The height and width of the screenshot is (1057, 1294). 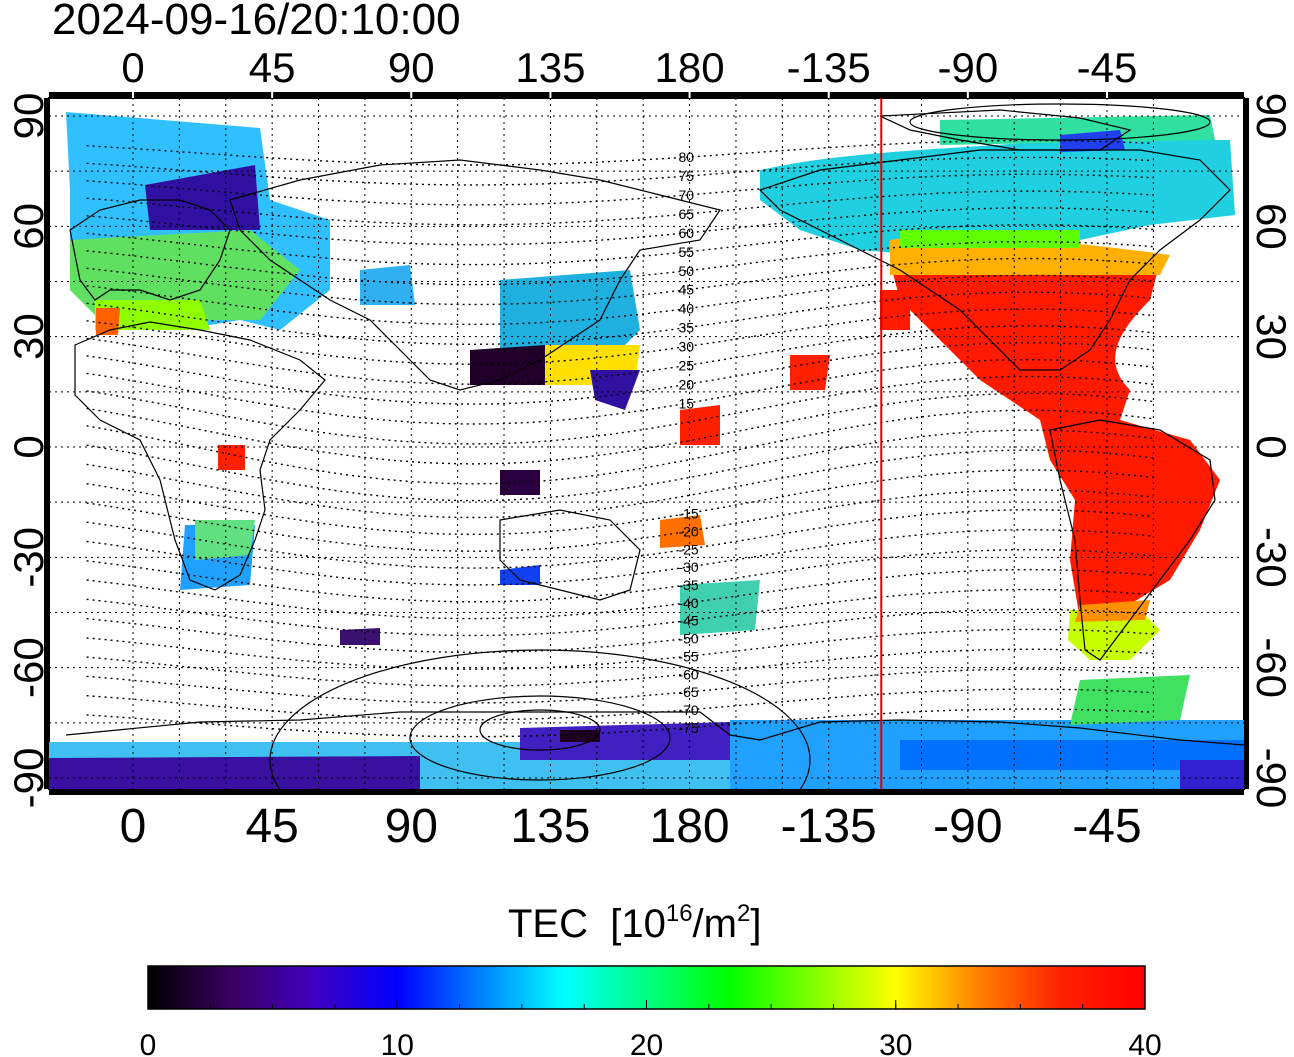 What do you see at coordinates (690, 67) in the screenshot?
I see `x-axis-top-tick-label: 180` at bounding box center [690, 67].